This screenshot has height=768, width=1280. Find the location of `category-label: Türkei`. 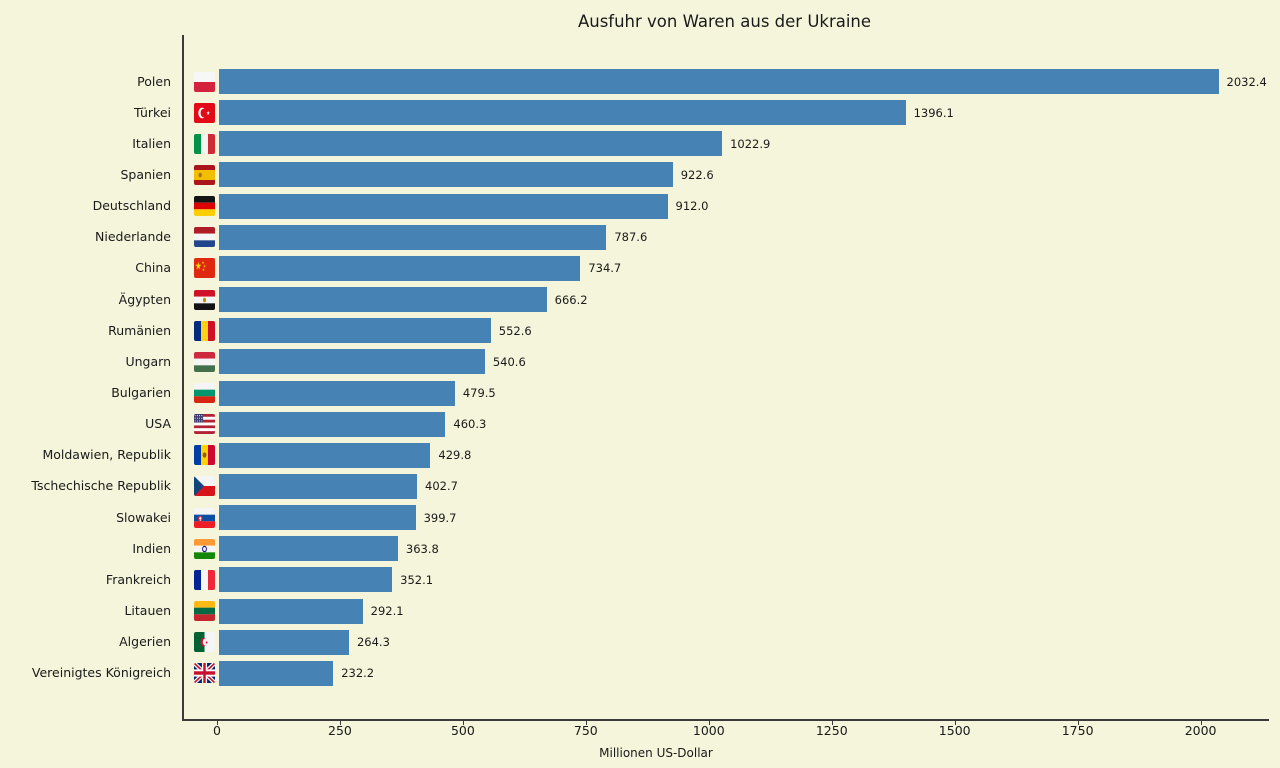

category-label: Türkei is located at coordinates (152, 112).